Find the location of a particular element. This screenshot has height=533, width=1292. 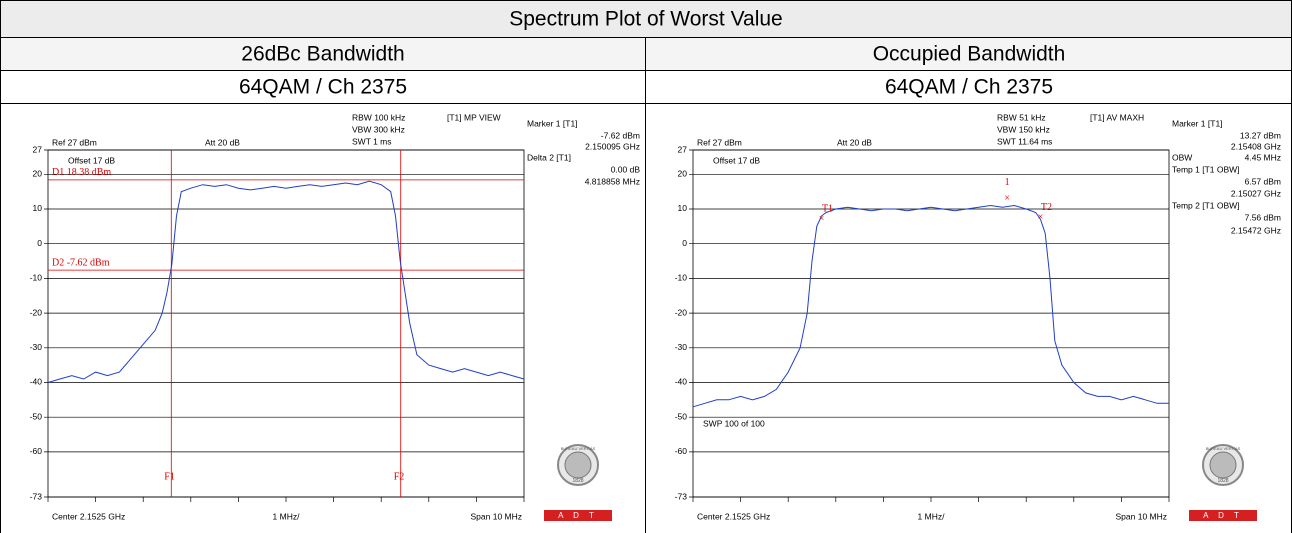

annotation: [T1] MP VIEW is located at coordinates (474, 117).